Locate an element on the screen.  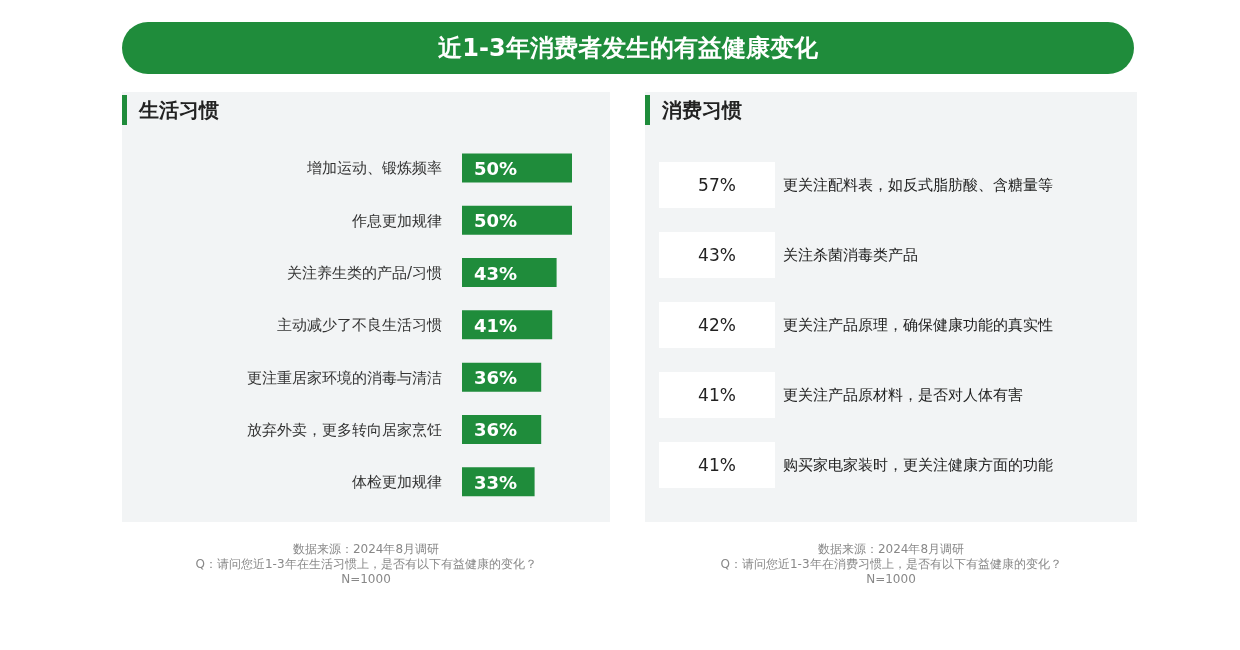
y-tick-label: 关注养生类的产品/习惯 is located at coordinates (364, 273).